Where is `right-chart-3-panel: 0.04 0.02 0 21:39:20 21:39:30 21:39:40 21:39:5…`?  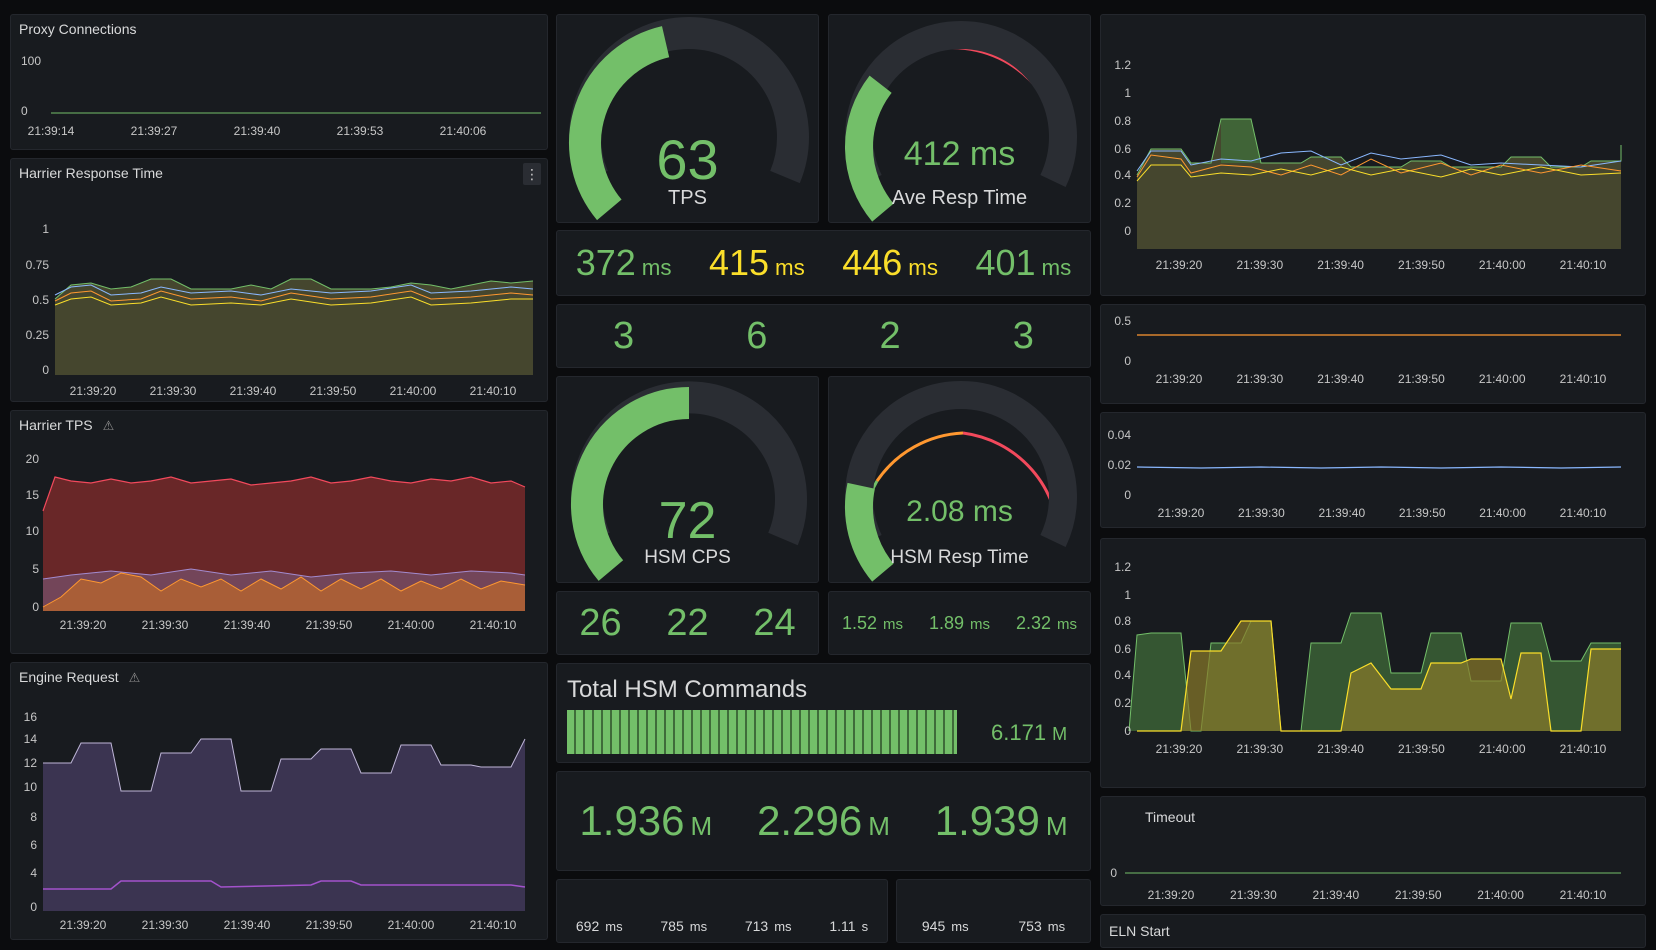
right-chart-3-panel: 0.04 0.02 0 21:39:20 21:39:30 21:39:40 21:39:5… is located at coordinates (1373, 470).